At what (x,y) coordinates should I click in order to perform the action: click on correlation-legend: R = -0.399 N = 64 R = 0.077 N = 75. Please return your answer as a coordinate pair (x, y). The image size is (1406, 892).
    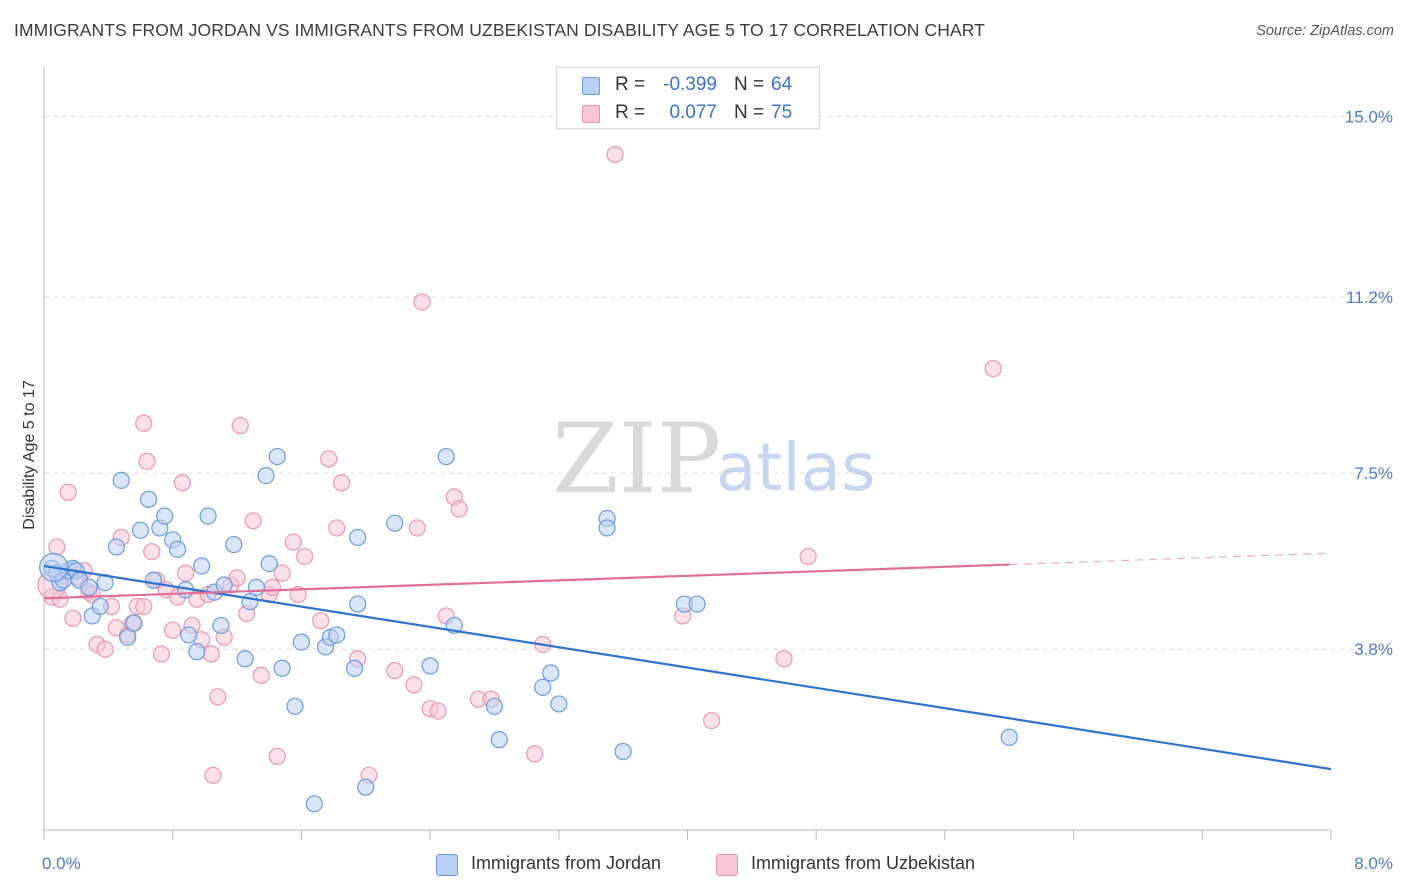
    Looking at the image, I should click on (688, 98).